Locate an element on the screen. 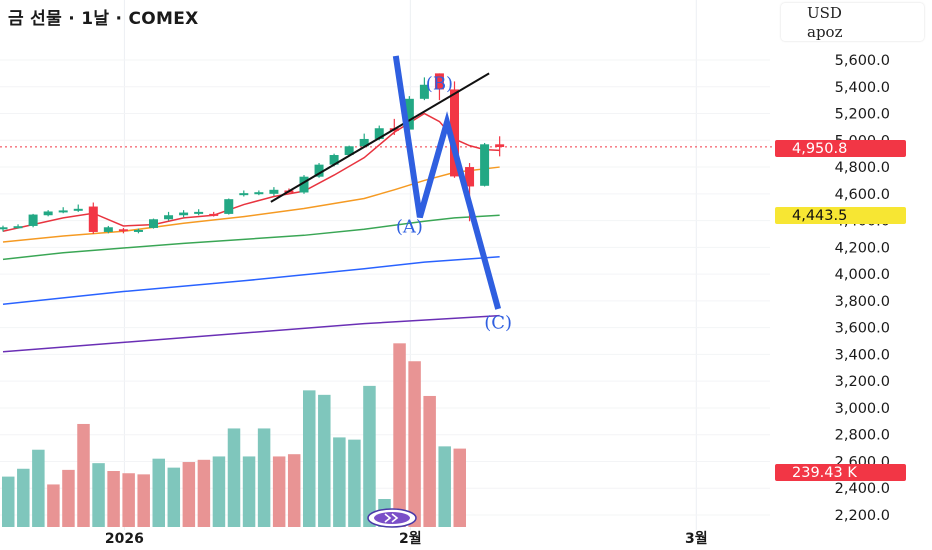  currency-selector: USD apoz is located at coordinates (852, 22).